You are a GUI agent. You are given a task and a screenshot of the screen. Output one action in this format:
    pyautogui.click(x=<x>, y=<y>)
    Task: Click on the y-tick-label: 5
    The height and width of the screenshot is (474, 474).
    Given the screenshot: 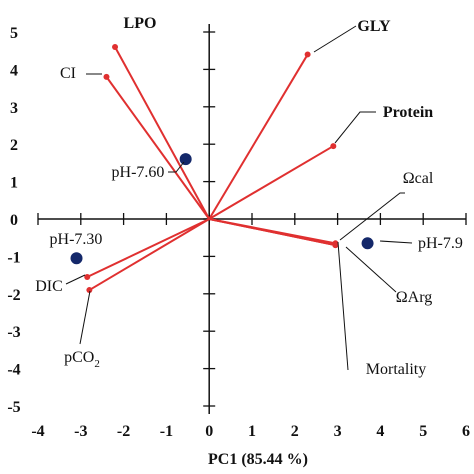 What is the action you would take?
    pyautogui.click(x=14, y=33)
    